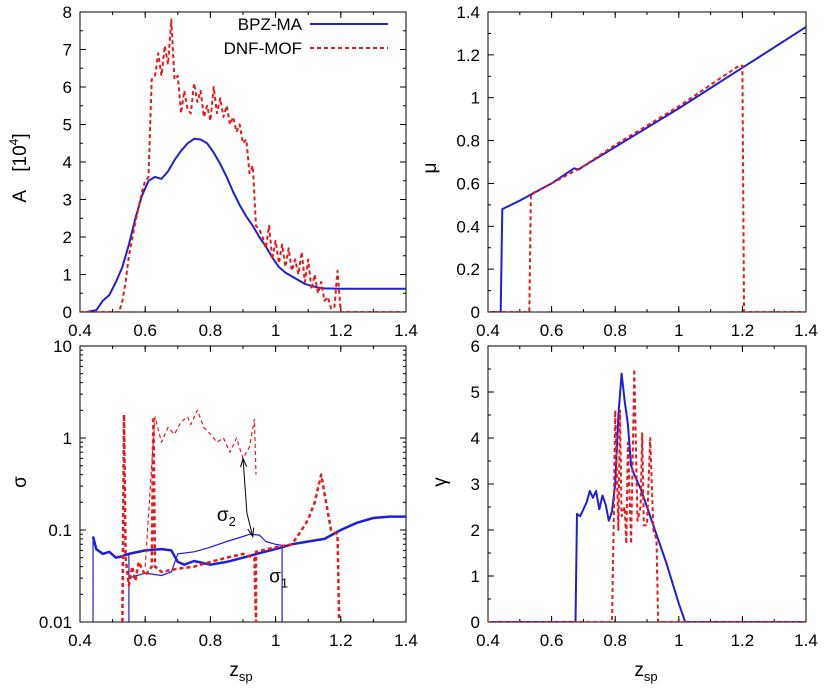 The height and width of the screenshot is (692, 830). What do you see at coordinates (743, 330) in the screenshot?
I see `panel-mu-xtick-label: 1.2` at bounding box center [743, 330].